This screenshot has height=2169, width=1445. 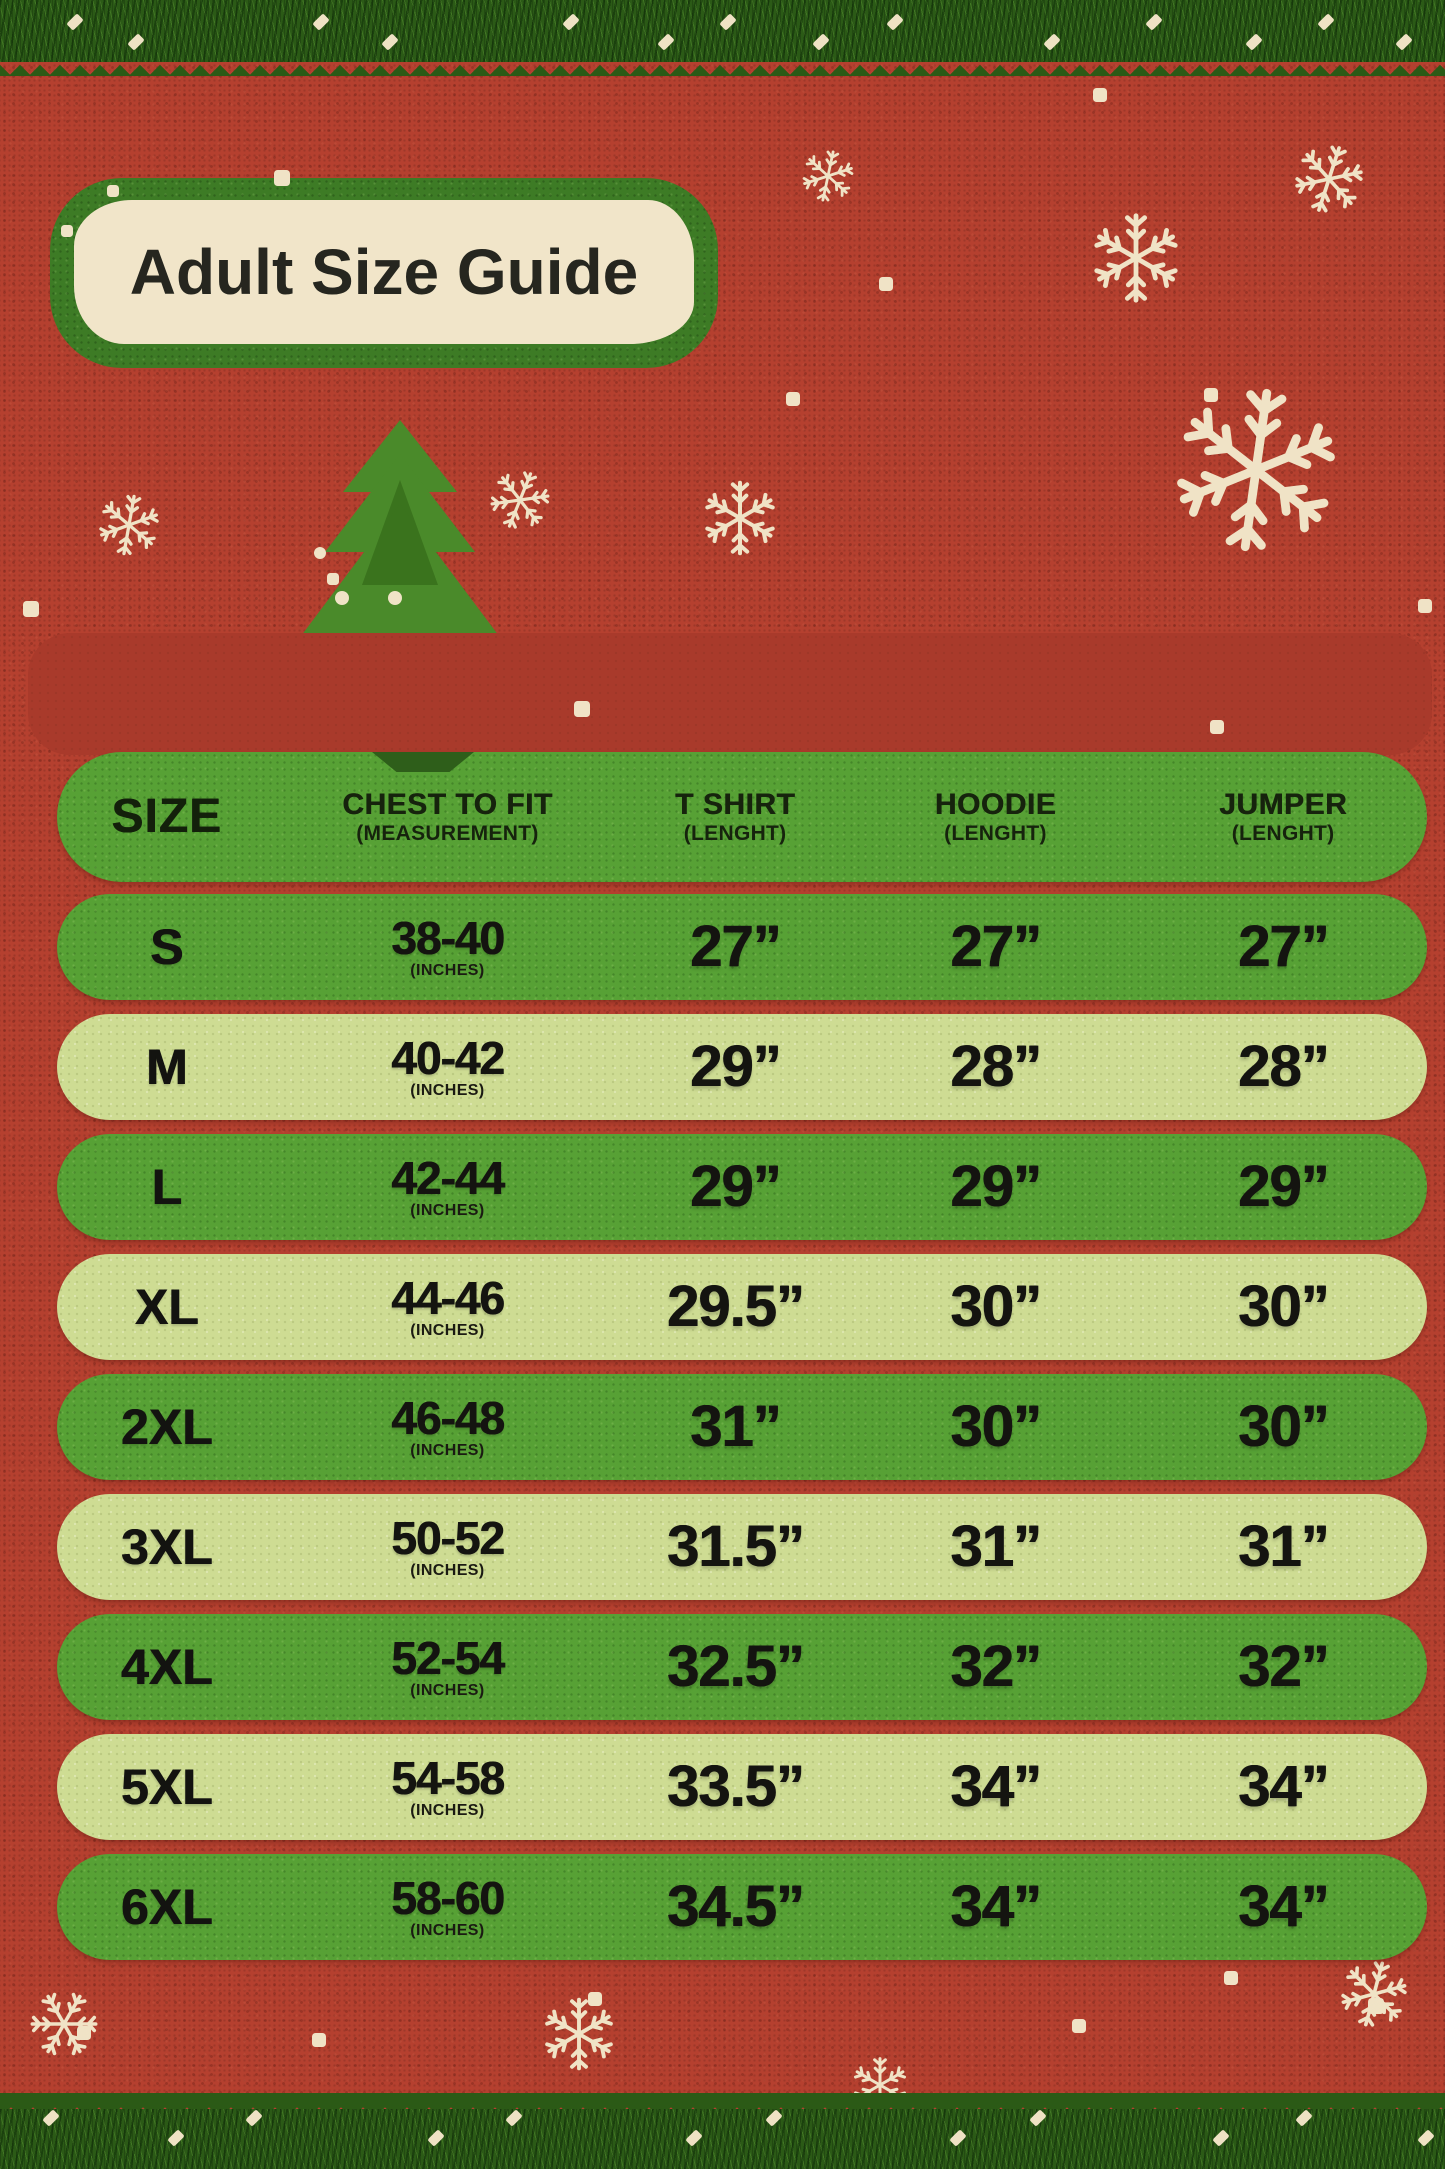 I want to click on chest-value: 52-54, so click(x=448, y=1657).